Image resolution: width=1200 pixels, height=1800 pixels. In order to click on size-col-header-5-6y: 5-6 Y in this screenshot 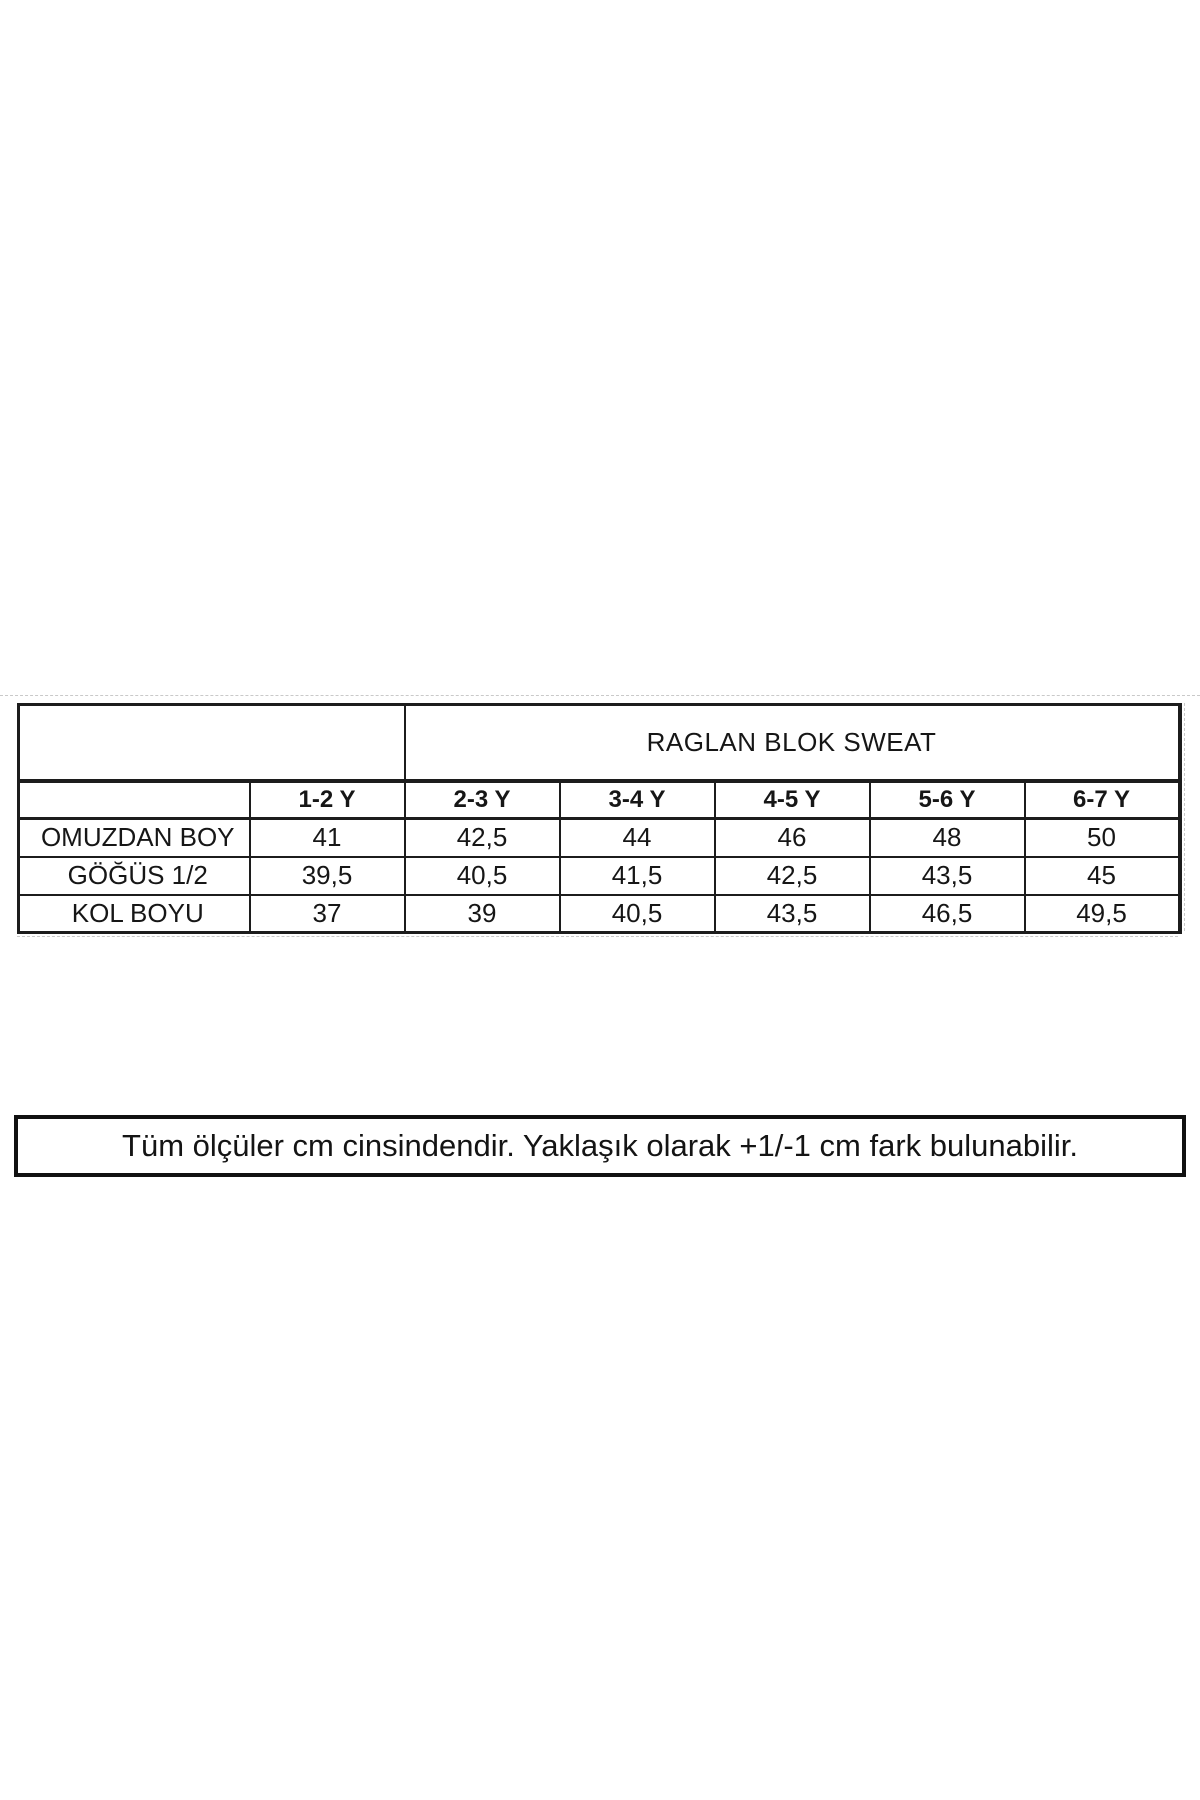, I will do `click(947, 799)`.